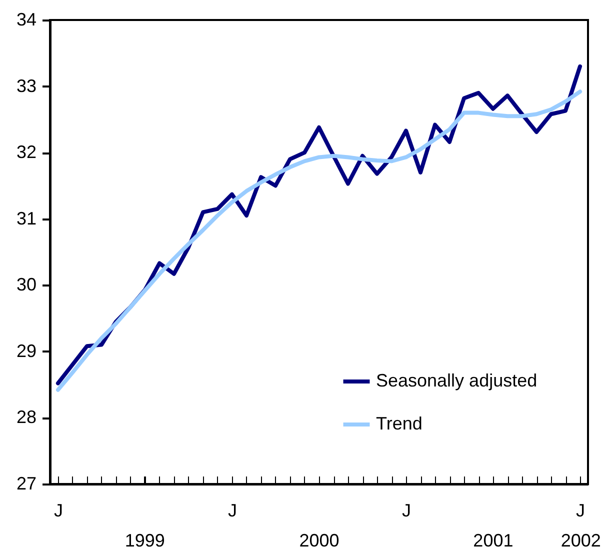 Image resolution: width=603 pixels, height=559 pixels. What do you see at coordinates (457, 380) in the screenshot?
I see `legend-label: Seasonally adjusted` at bounding box center [457, 380].